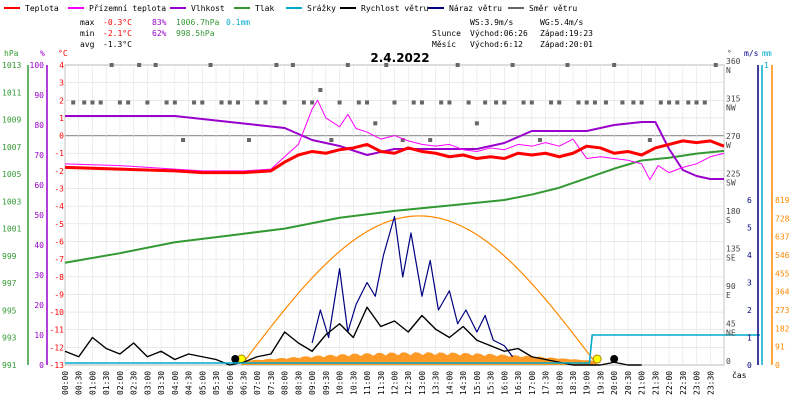  I want to click on tick-pct: 80, so click(39, 125).